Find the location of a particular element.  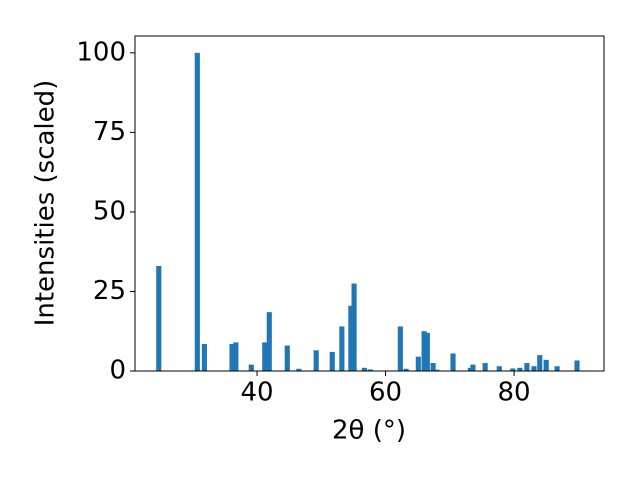

x-tick-label: 60 is located at coordinates (385, 393).